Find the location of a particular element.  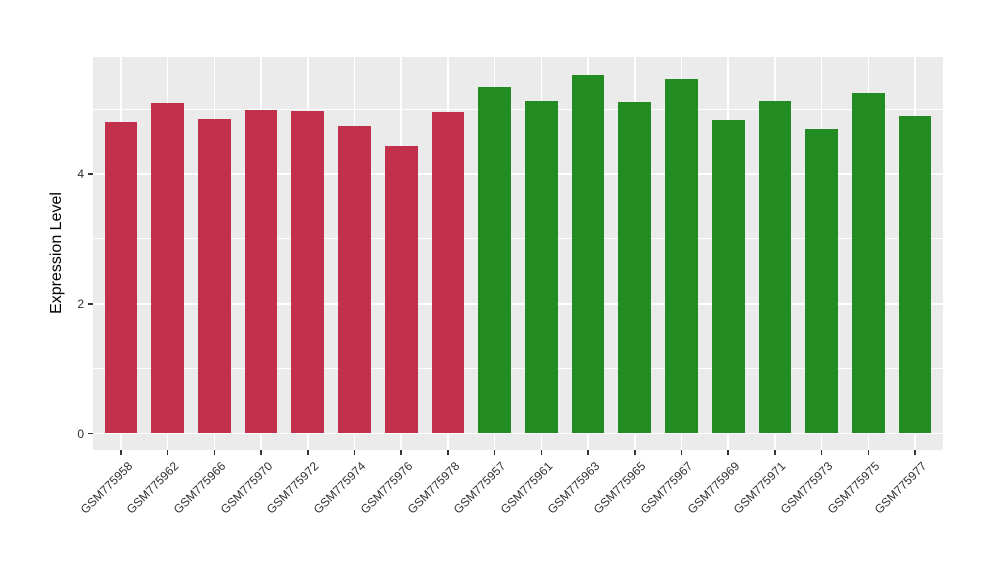

y-tick-label: 4 is located at coordinates (80, 174).